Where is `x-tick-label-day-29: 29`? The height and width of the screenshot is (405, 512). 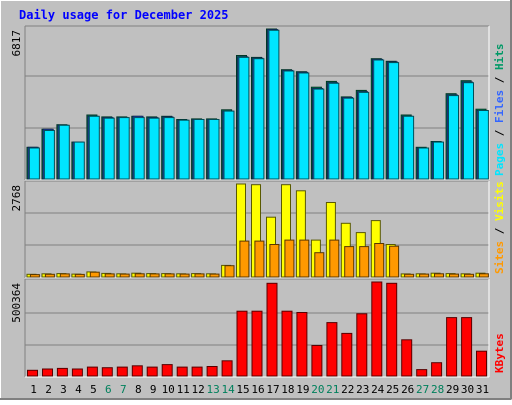 x-tick-label-day-29: 29 is located at coordinates (452, 389).